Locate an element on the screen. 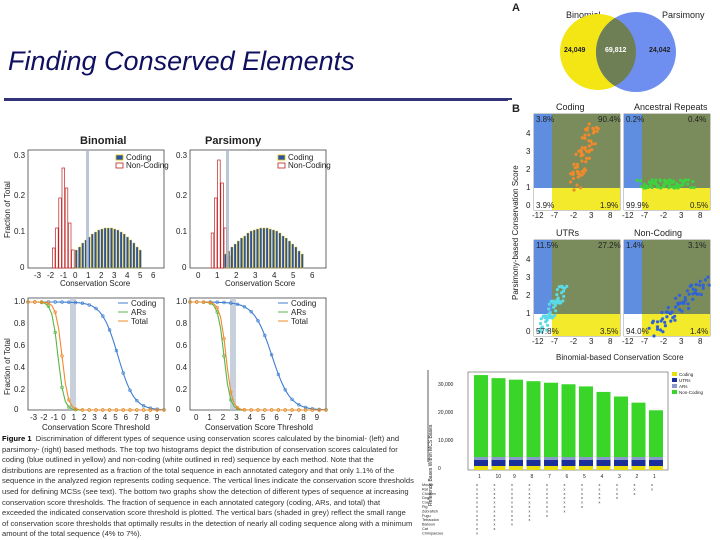  quadrant-pct: 0.4% is located at coordinates (697, 119).